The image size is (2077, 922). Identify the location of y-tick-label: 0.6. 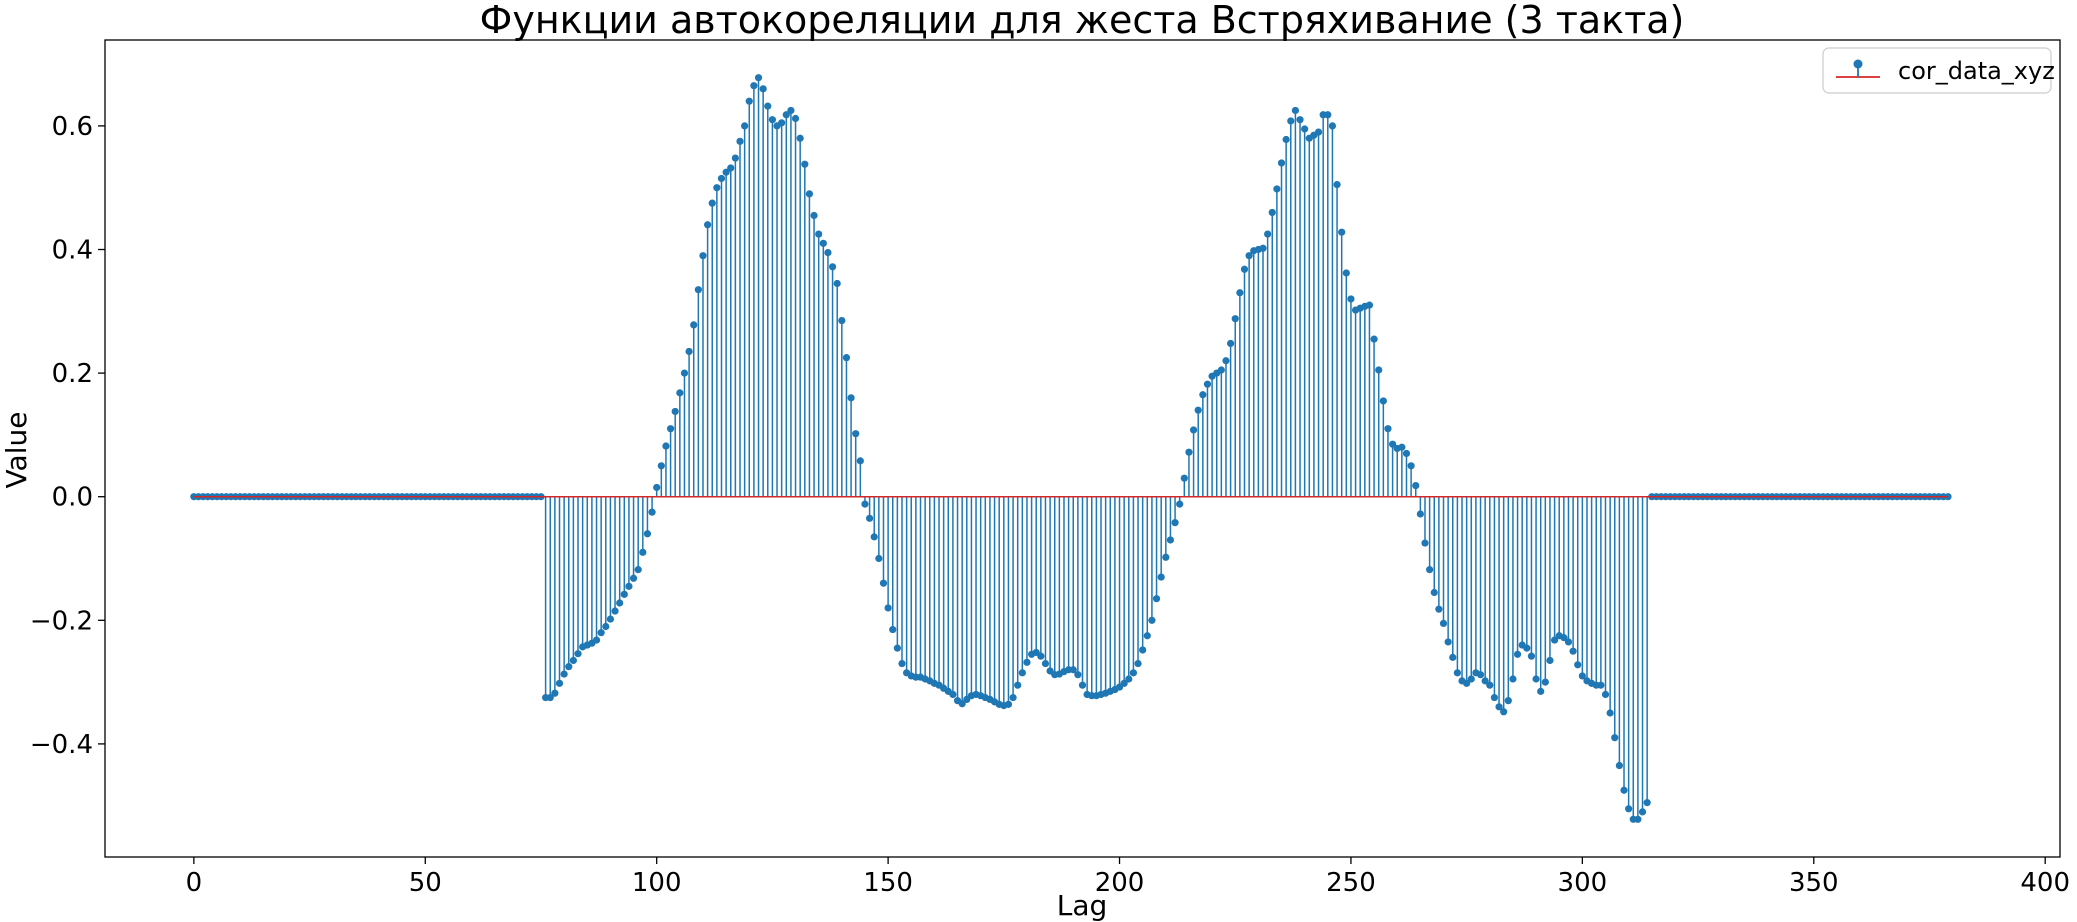
(72, 127).